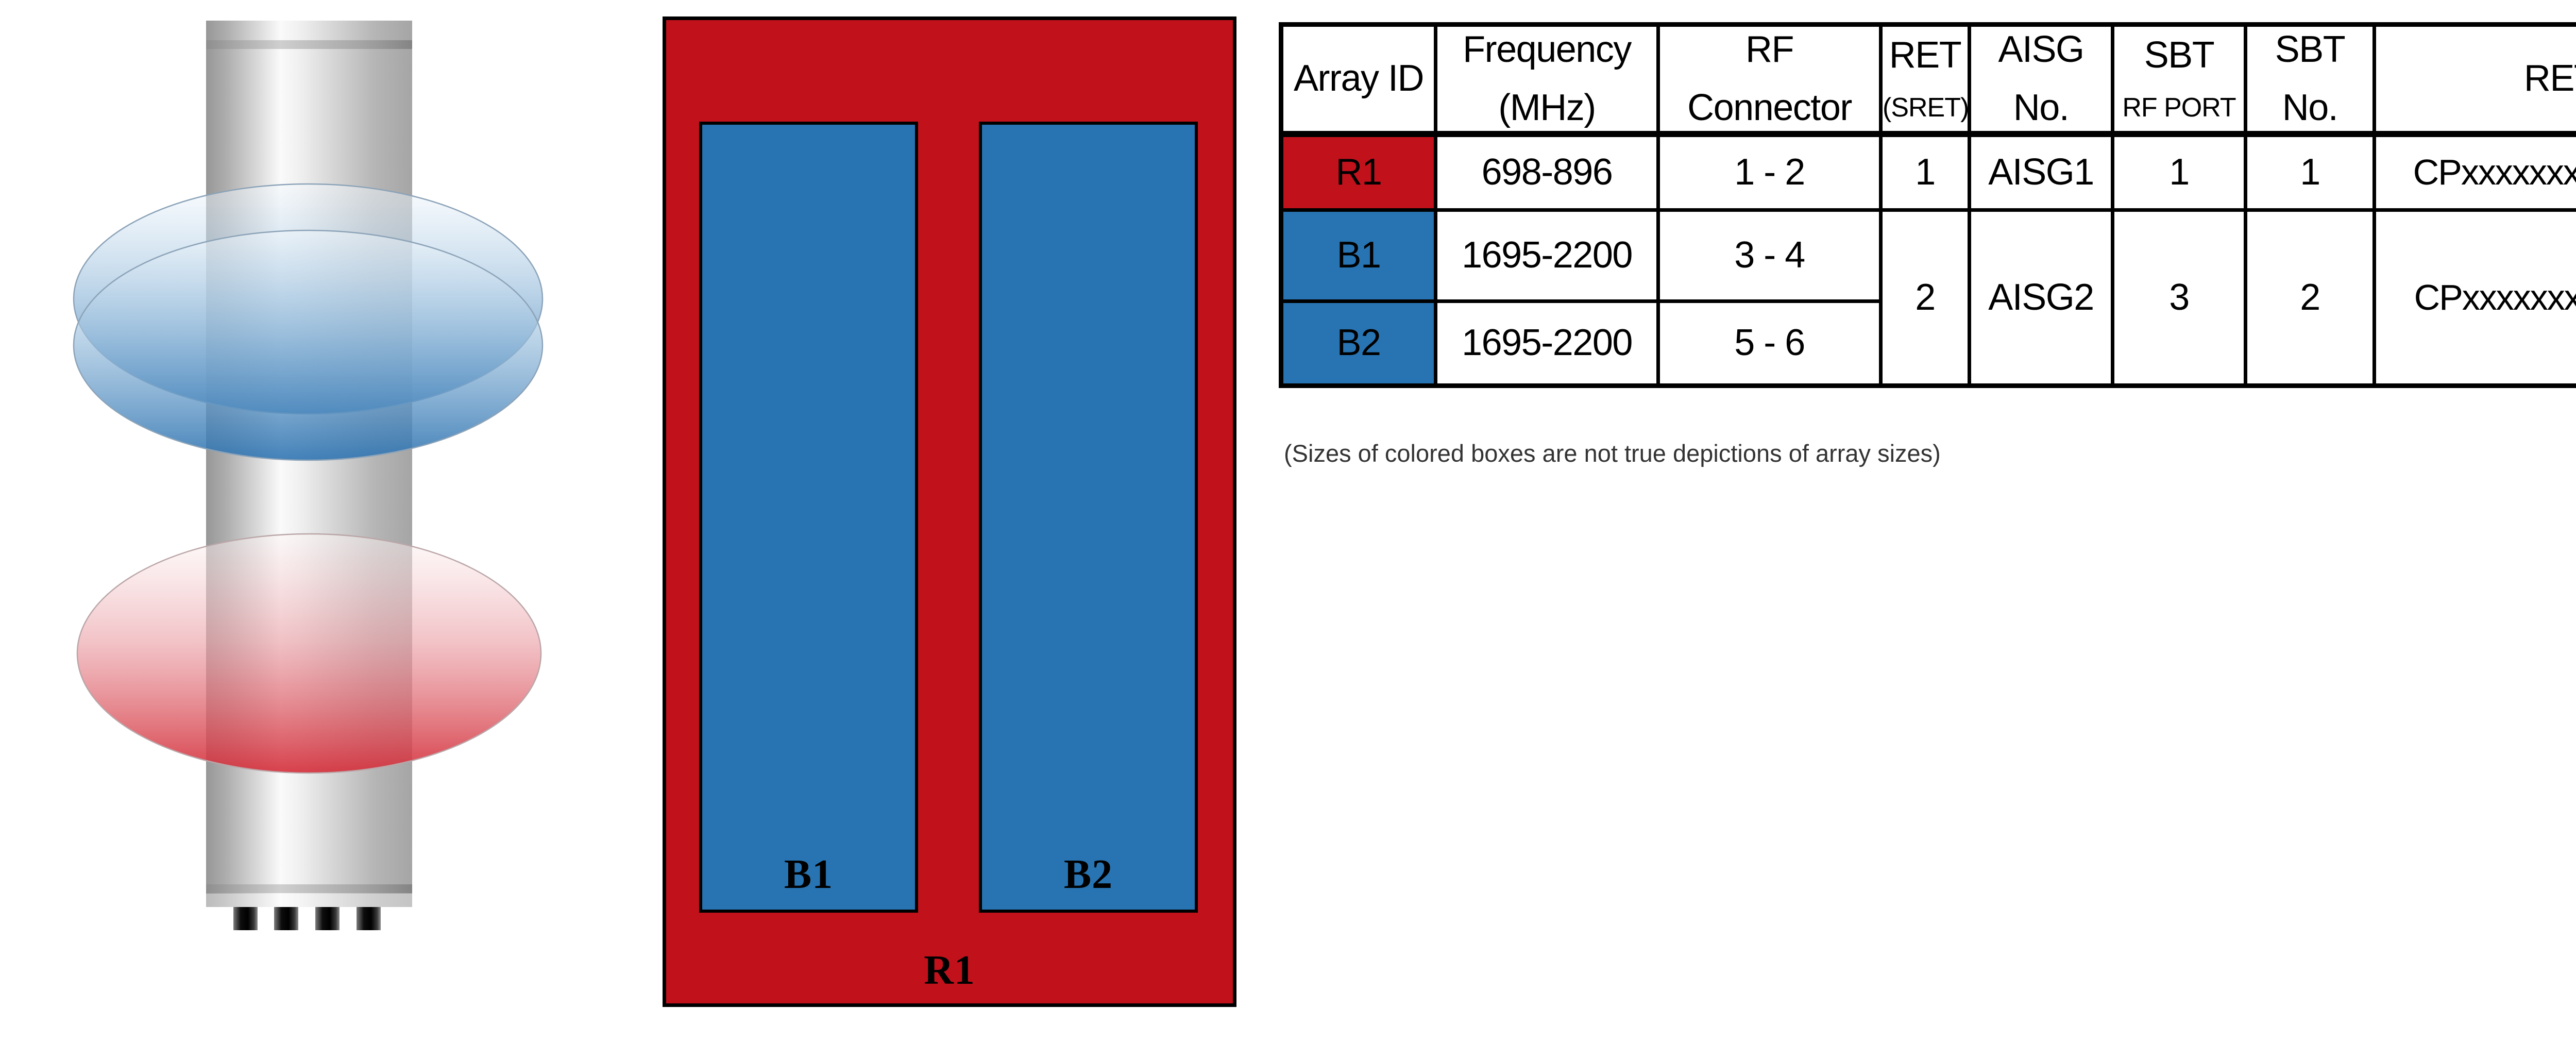 The height and width of the screenshot is (1041, 2576). I want to click on cell-r1-connector: 1 - 2, so click(1769, 172).